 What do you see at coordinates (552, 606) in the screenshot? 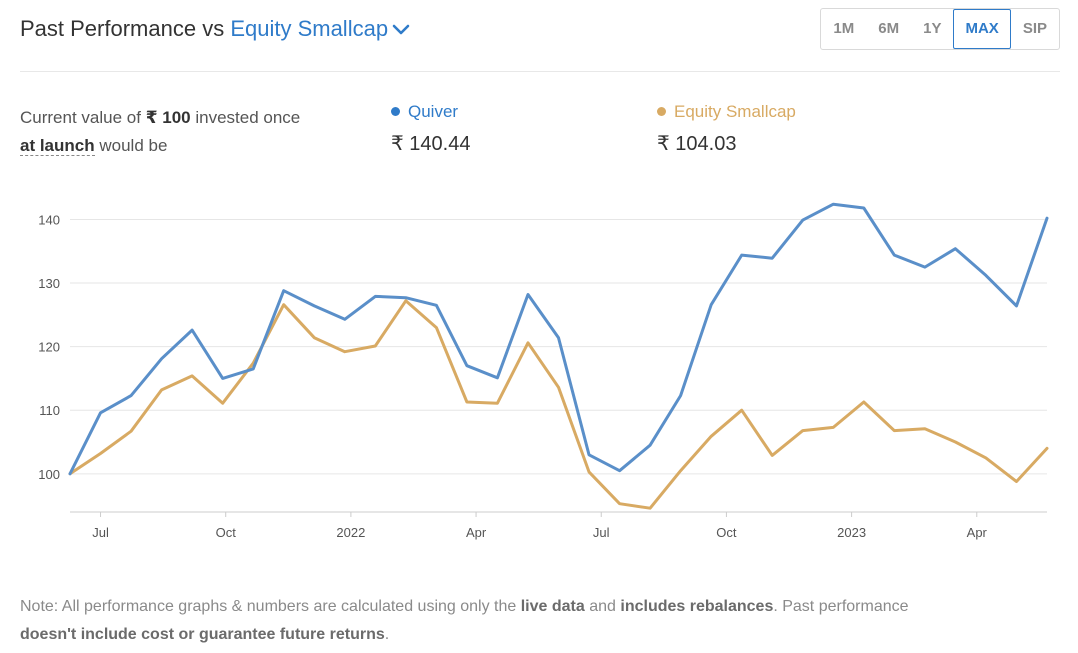
I see `note-bold-live-data: live data` at bounding box center [552, 606].